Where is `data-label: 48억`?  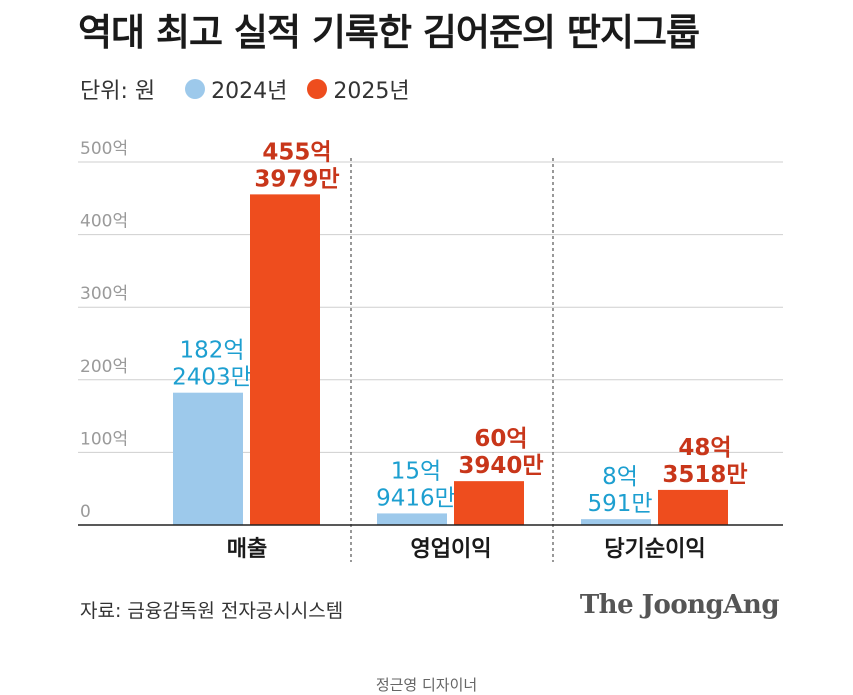
data-label: 48억 is located at coordinates (704, 448).